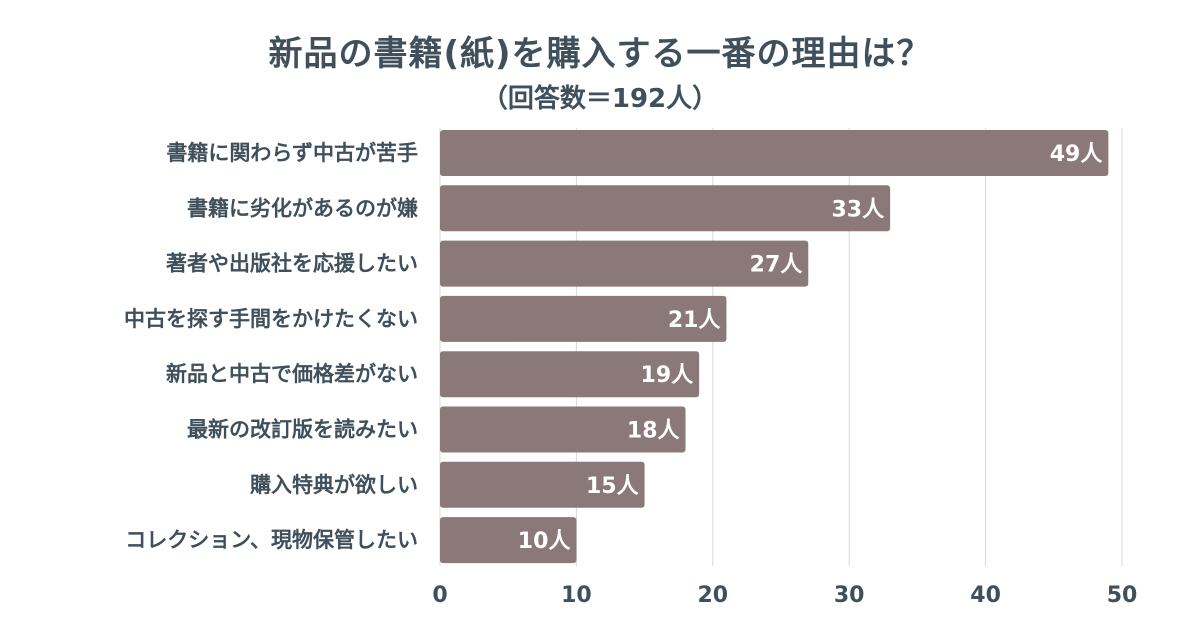 The height and width of the screenshot is (630, 1200). What do you see at coordinates (857, 209) in the screenshot?
I see `data-label-1: 33人` at bounding box center [857, 209].